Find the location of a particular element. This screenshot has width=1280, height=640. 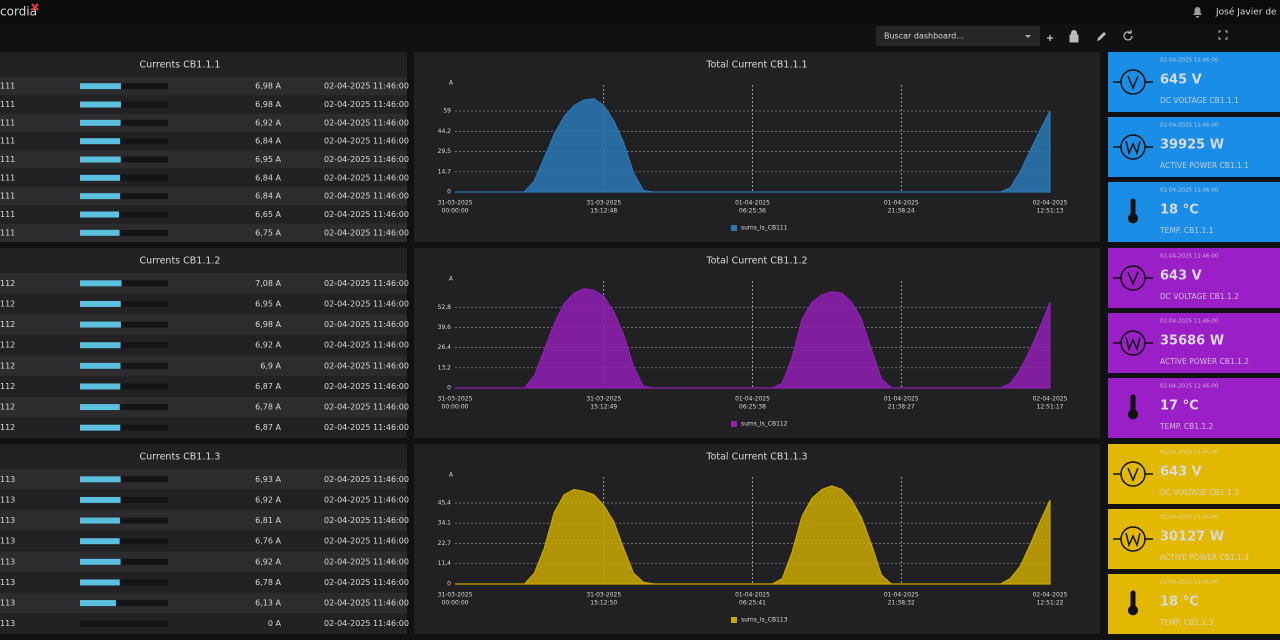

user-name: José Javier de la is located at coordinates (1247, 12).